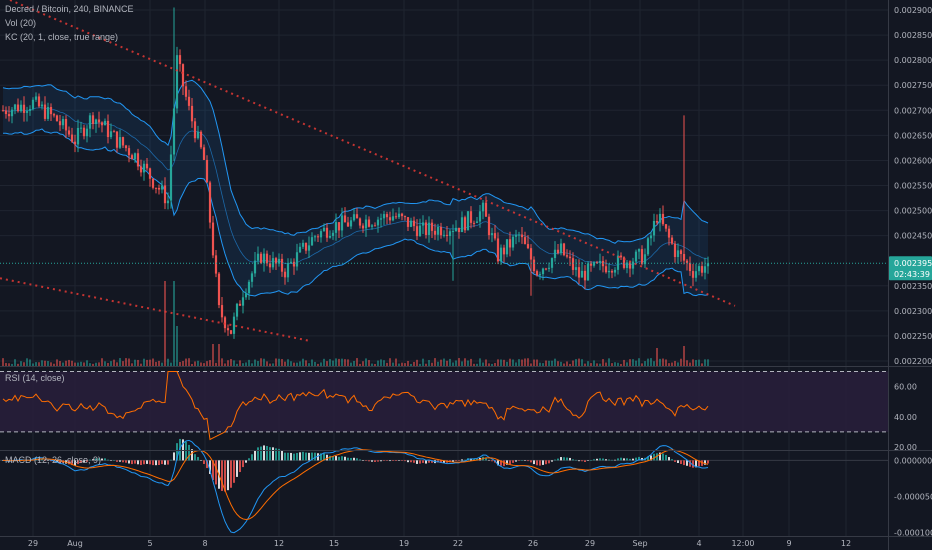  I want to click on time-tick-label: 15, so click(334, 543).